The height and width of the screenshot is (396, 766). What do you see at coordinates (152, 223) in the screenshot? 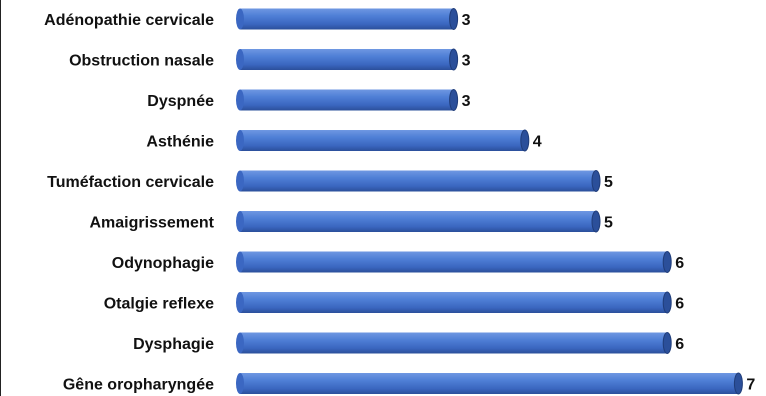
I see `category-label: Amaigrissement` at bounding box center [152, 223].